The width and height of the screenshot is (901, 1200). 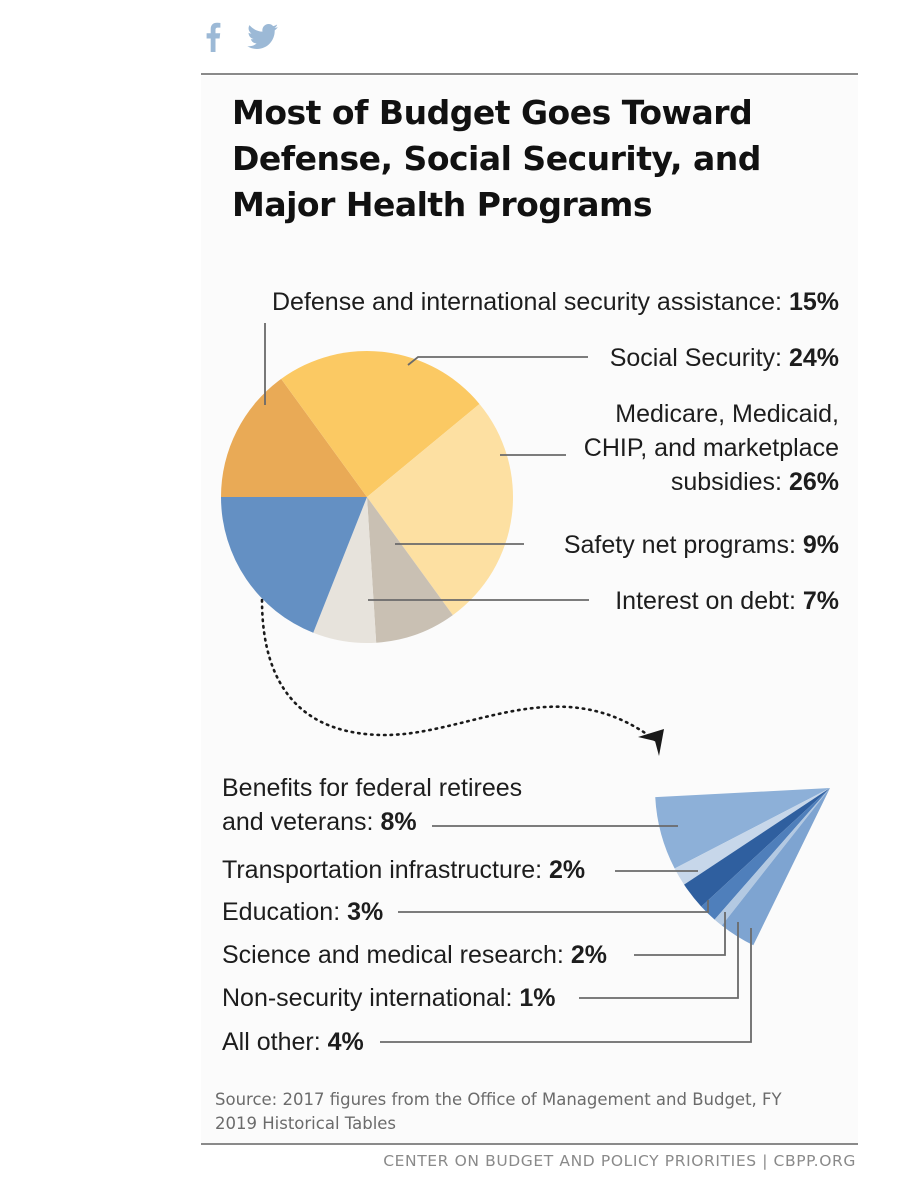 I want to click on facebook-icon, so click(x=213, y=39).